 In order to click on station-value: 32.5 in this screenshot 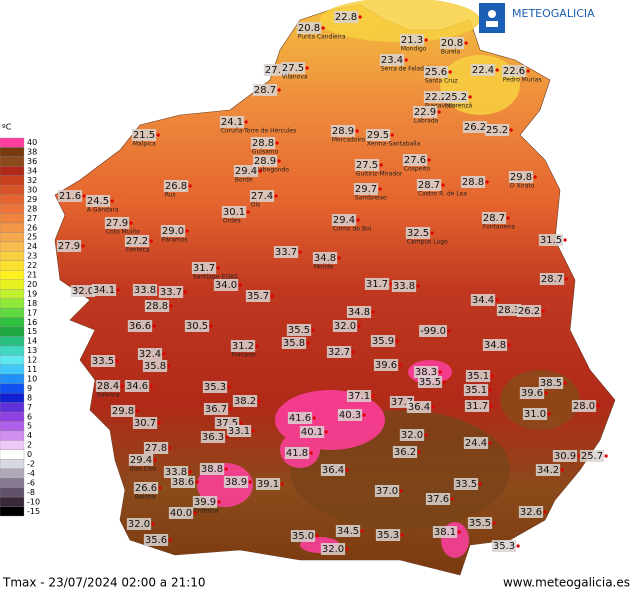, I will do `click(418, 233)`.